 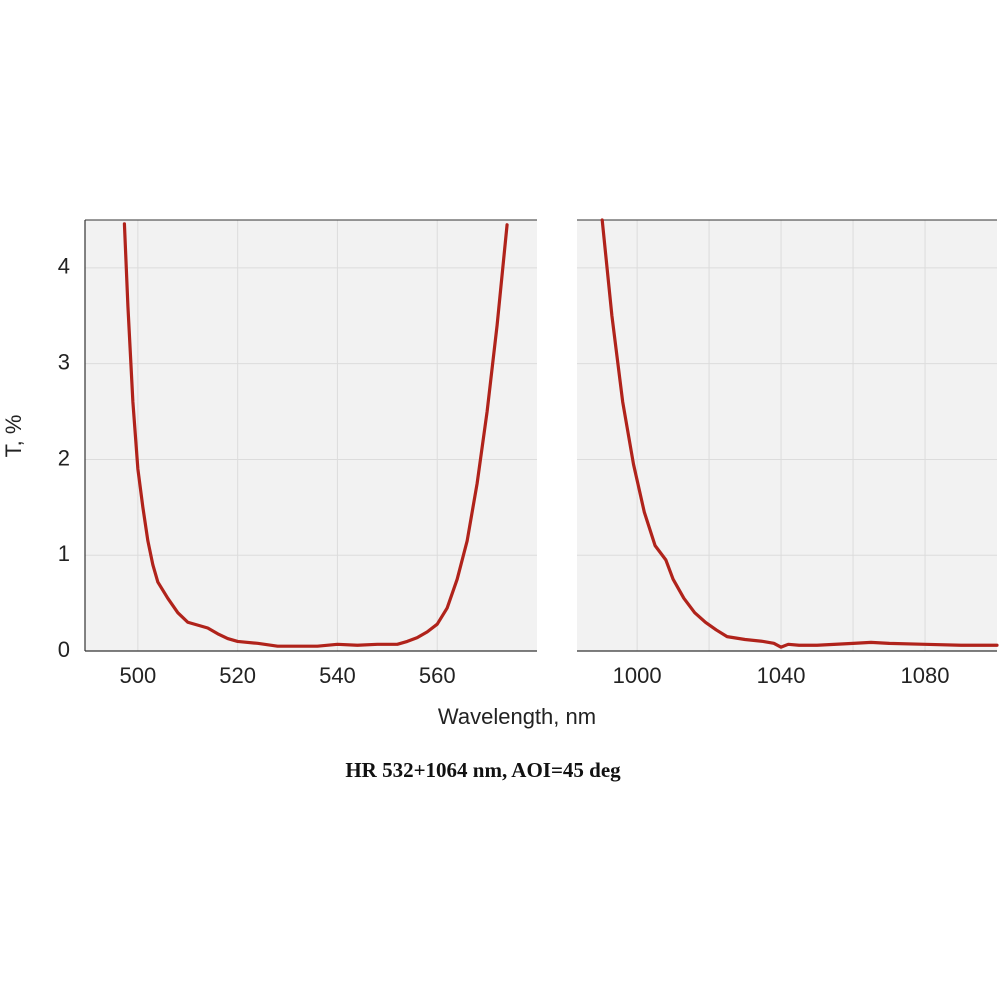 I want to click on x-tick-label: 520, so click(x=237, y=675).